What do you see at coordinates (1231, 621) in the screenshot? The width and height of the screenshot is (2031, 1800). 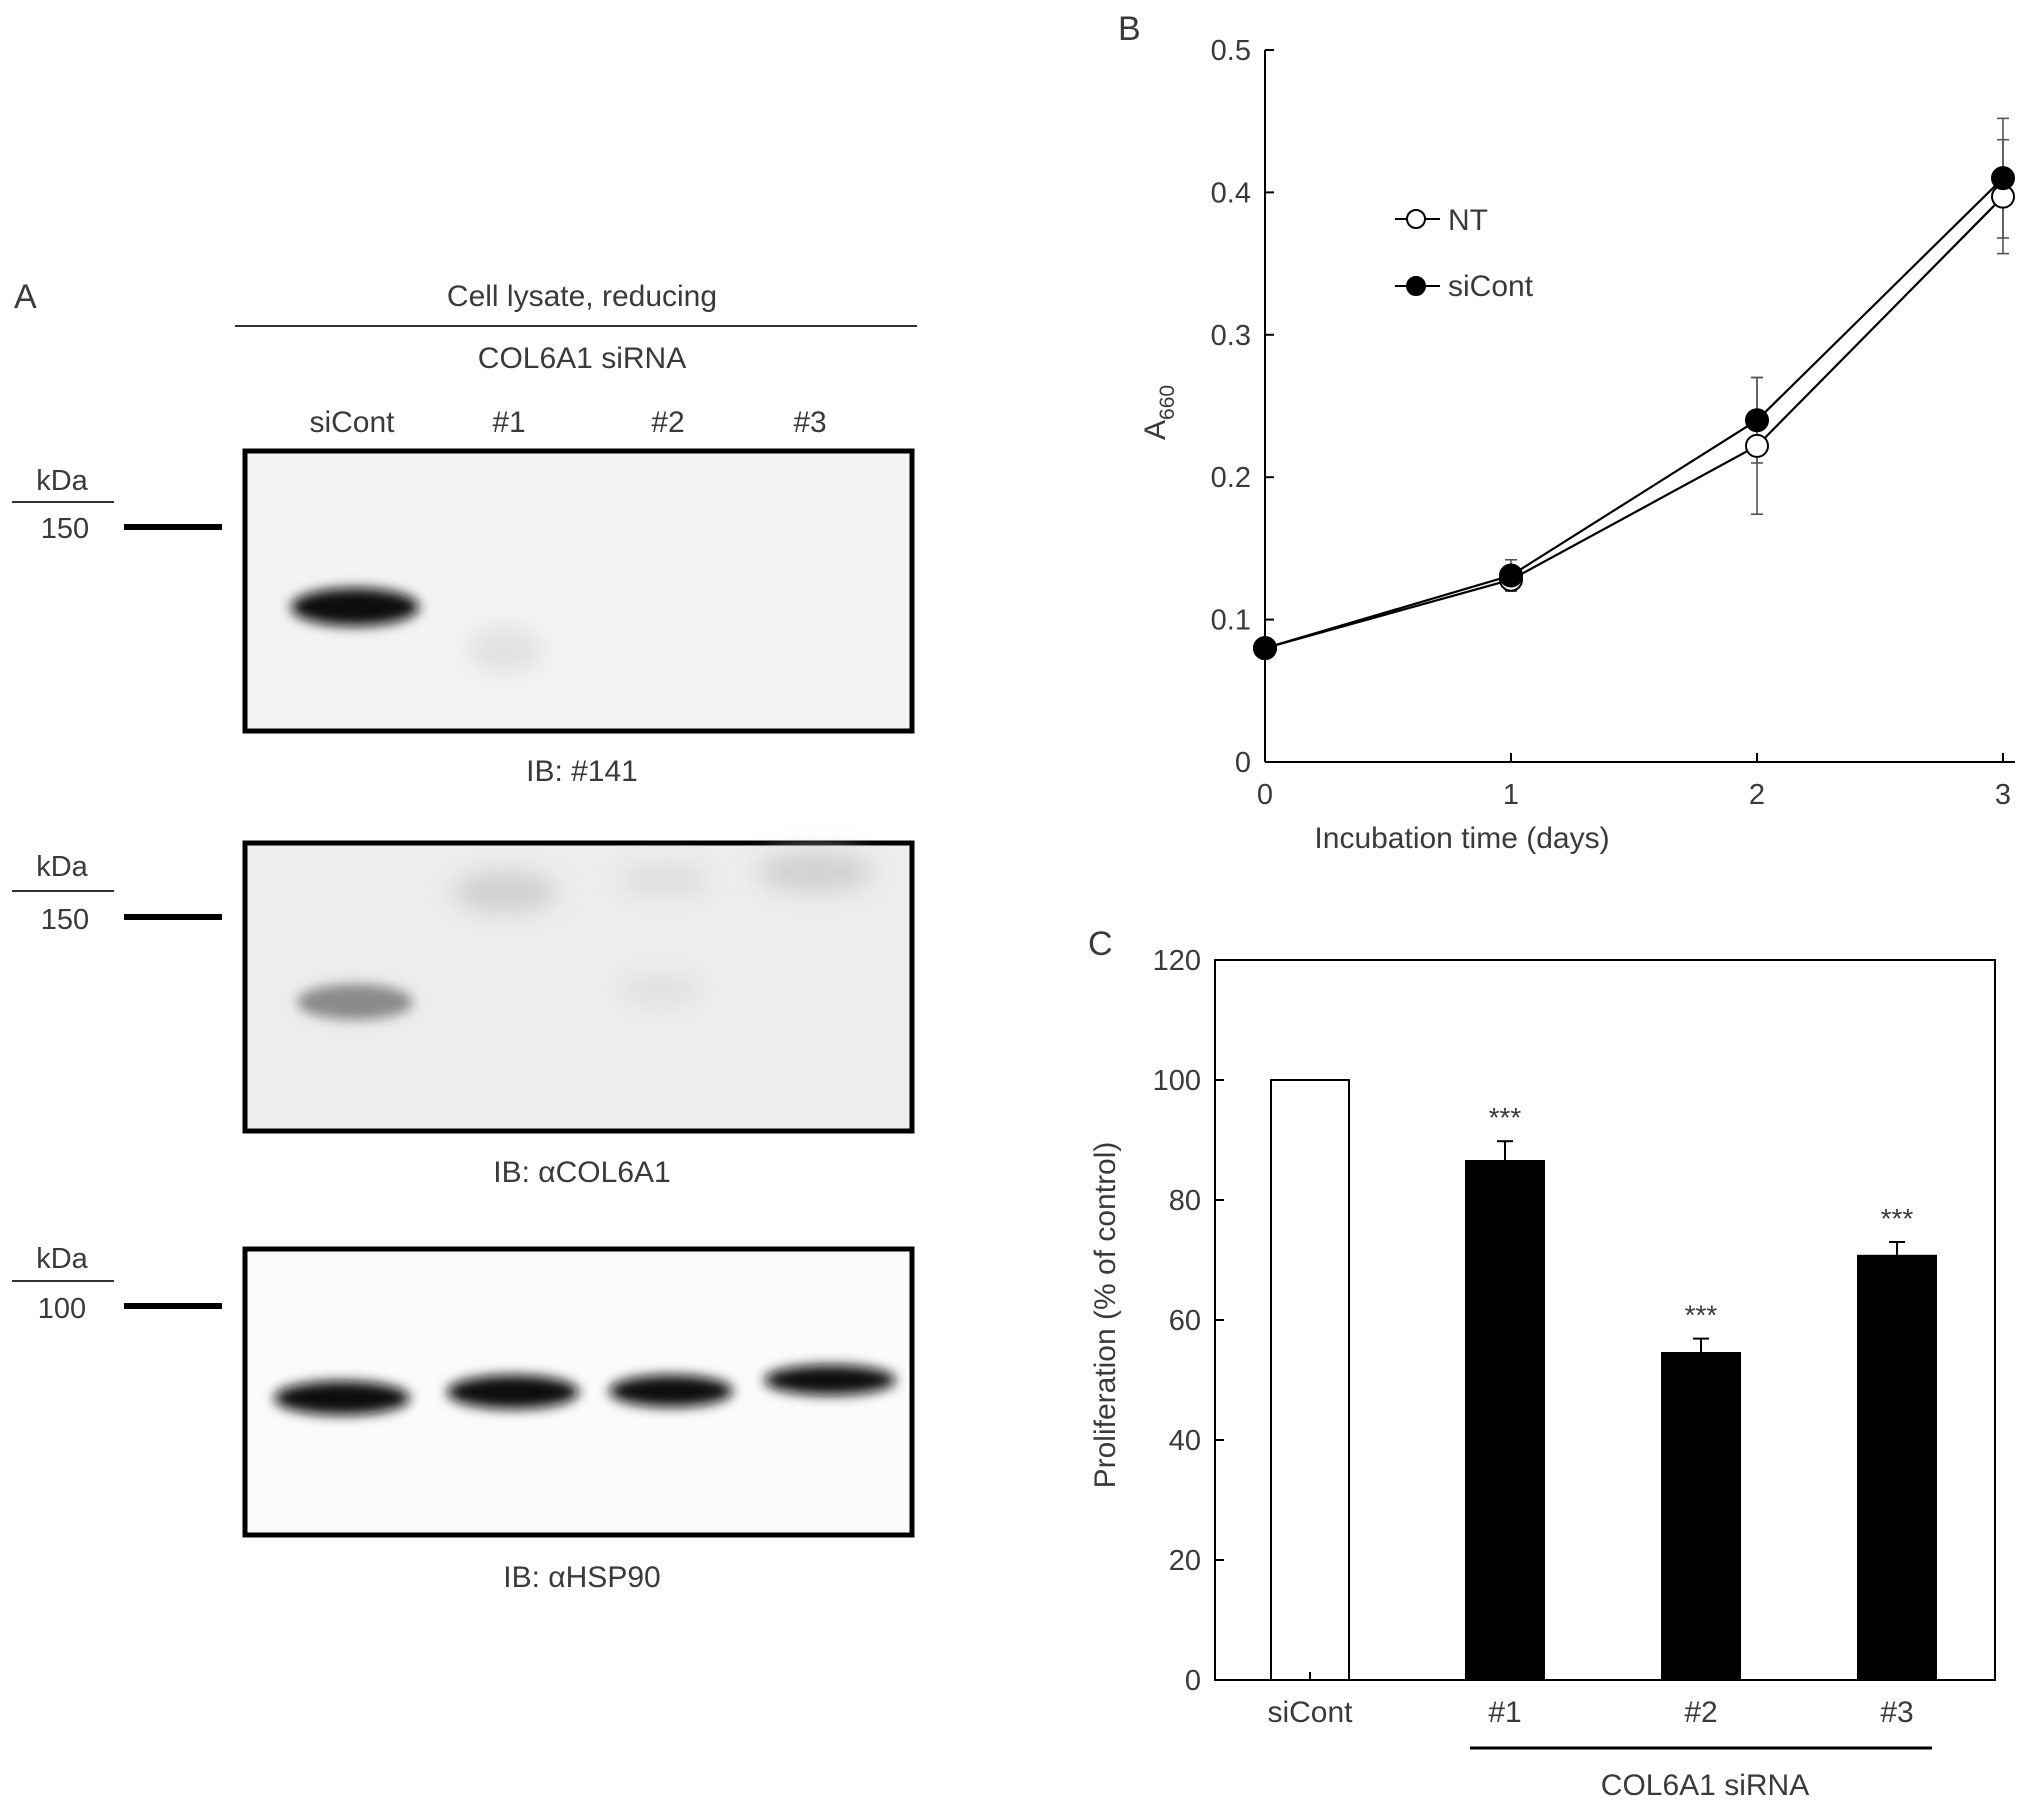 I see `line-chart-y-tick-label: 0.1` at bounding box center [1231, 621].